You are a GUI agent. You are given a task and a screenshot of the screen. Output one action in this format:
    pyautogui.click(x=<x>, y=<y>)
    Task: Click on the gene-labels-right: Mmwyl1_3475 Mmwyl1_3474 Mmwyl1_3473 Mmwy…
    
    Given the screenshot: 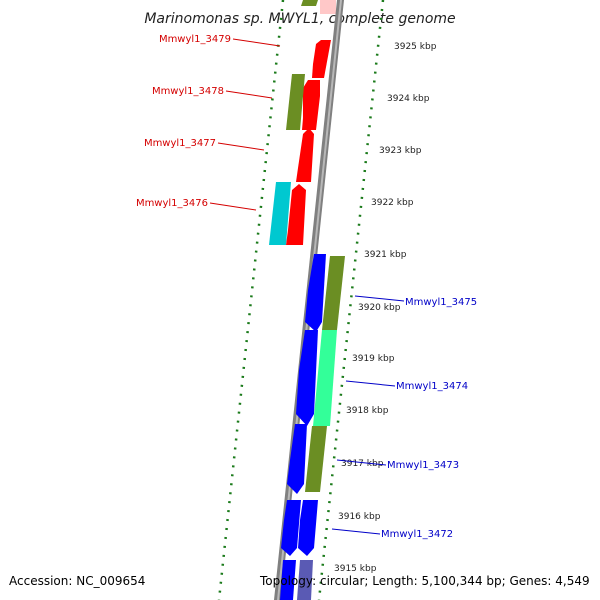 What is the action you would take?
    pyautogui.click(x=404, y=417)
    